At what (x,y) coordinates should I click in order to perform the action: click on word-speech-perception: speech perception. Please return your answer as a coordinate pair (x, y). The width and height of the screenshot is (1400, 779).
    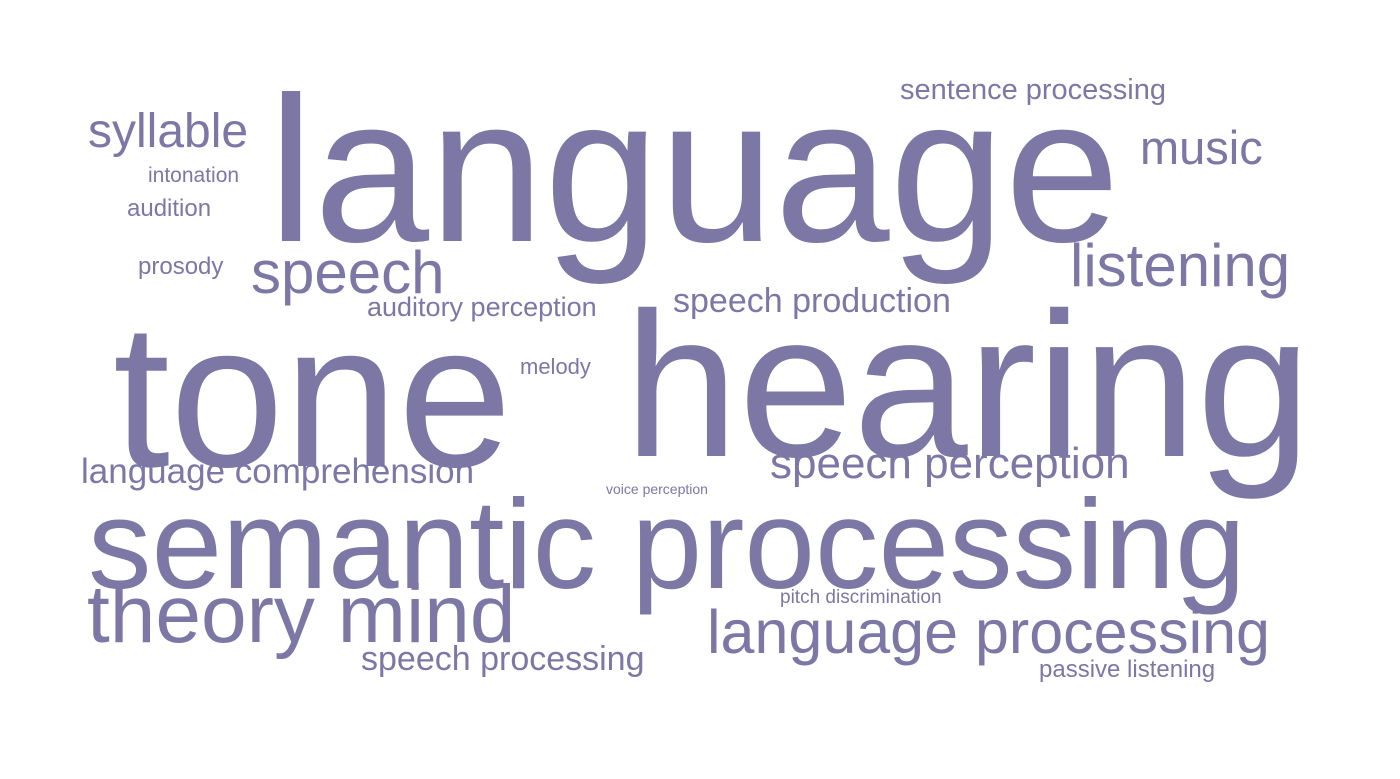
    Looking at the image, I should click on (950, 463).